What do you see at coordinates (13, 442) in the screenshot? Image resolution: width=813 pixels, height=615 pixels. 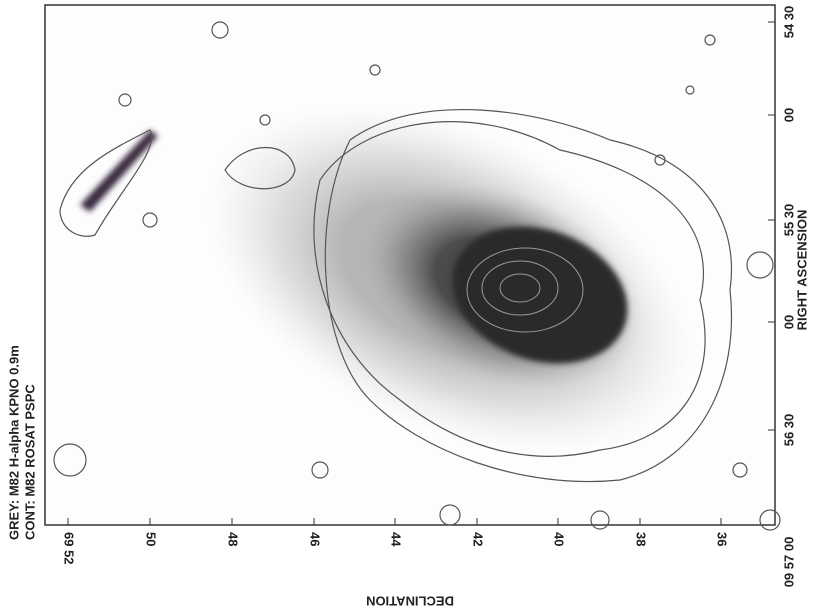 I see `legend-line: GREY: M82 H-alpha KPNO 0.9m` at bounding box center [13, 442].